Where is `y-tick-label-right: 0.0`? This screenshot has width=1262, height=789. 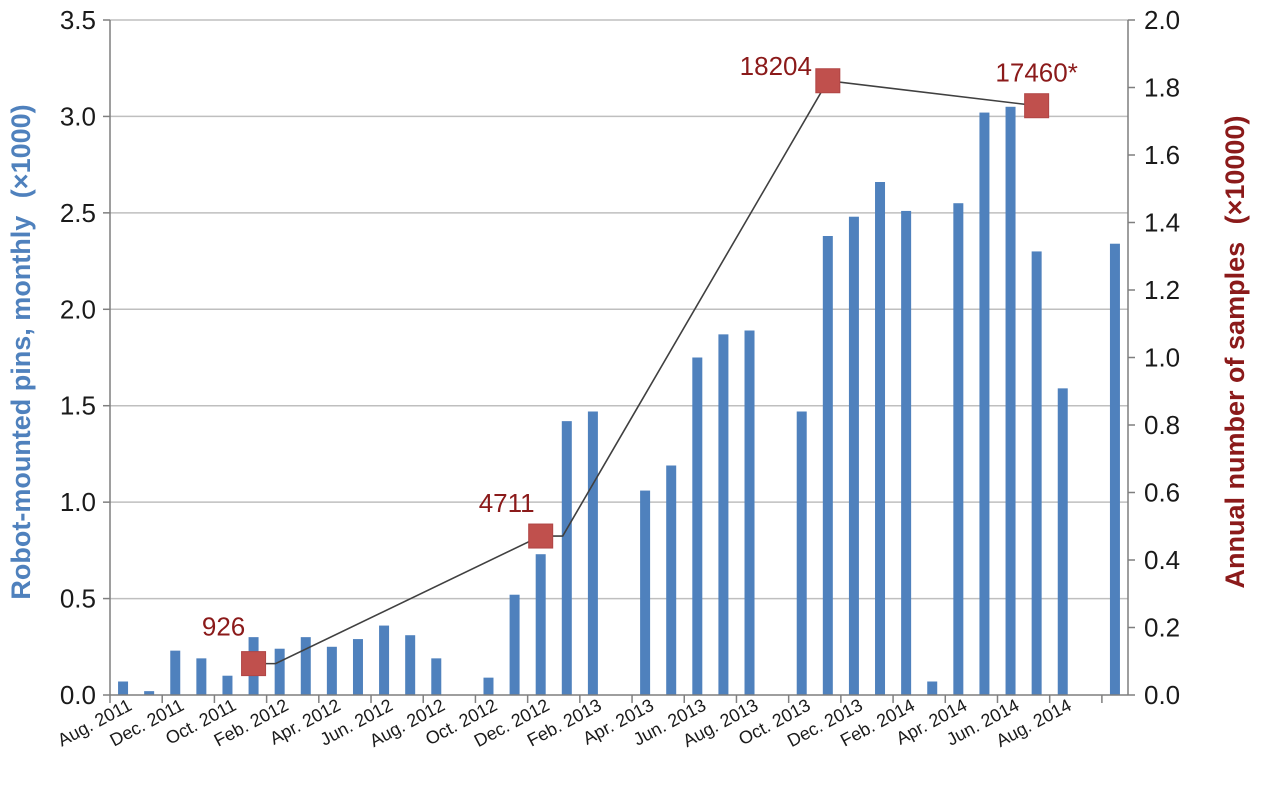 y-tick-label-right: 0.0 is located at coordinates (1162, 695).